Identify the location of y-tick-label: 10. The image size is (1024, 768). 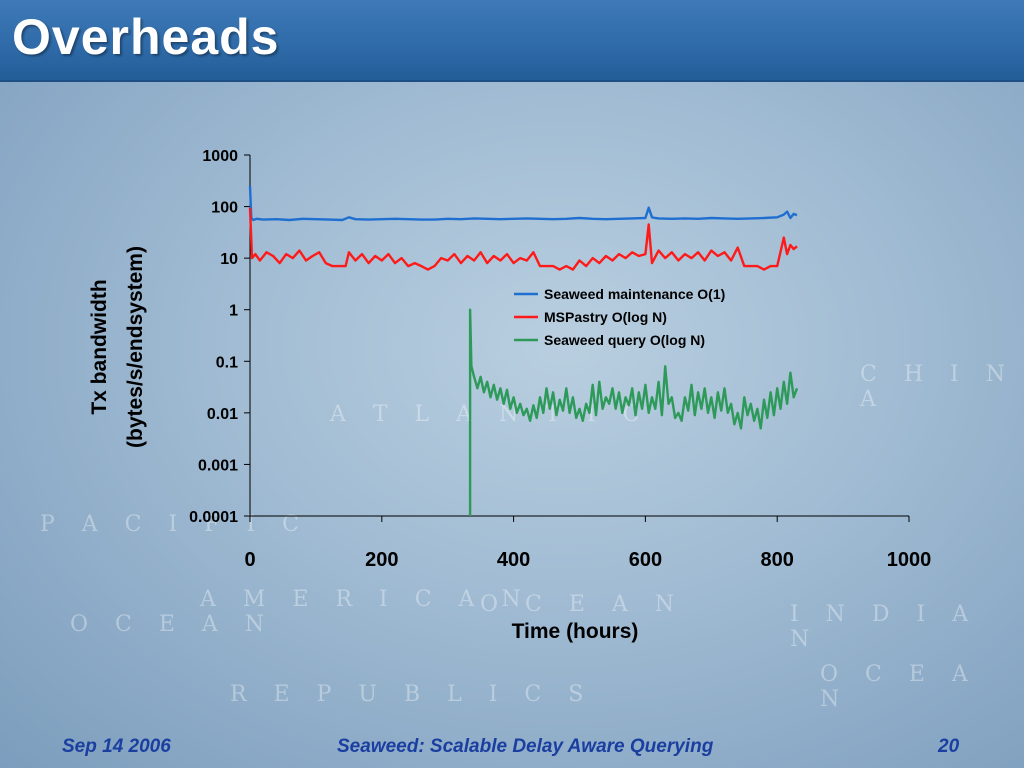
(229, 259).